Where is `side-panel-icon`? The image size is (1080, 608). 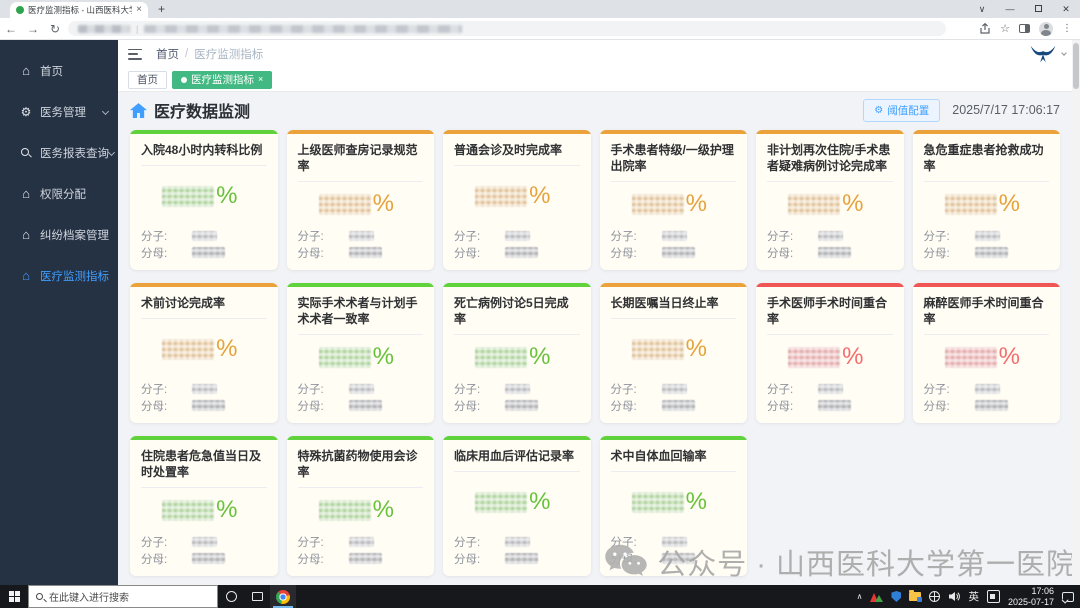
side-panel-icon is located at coordinates (1024, 28).